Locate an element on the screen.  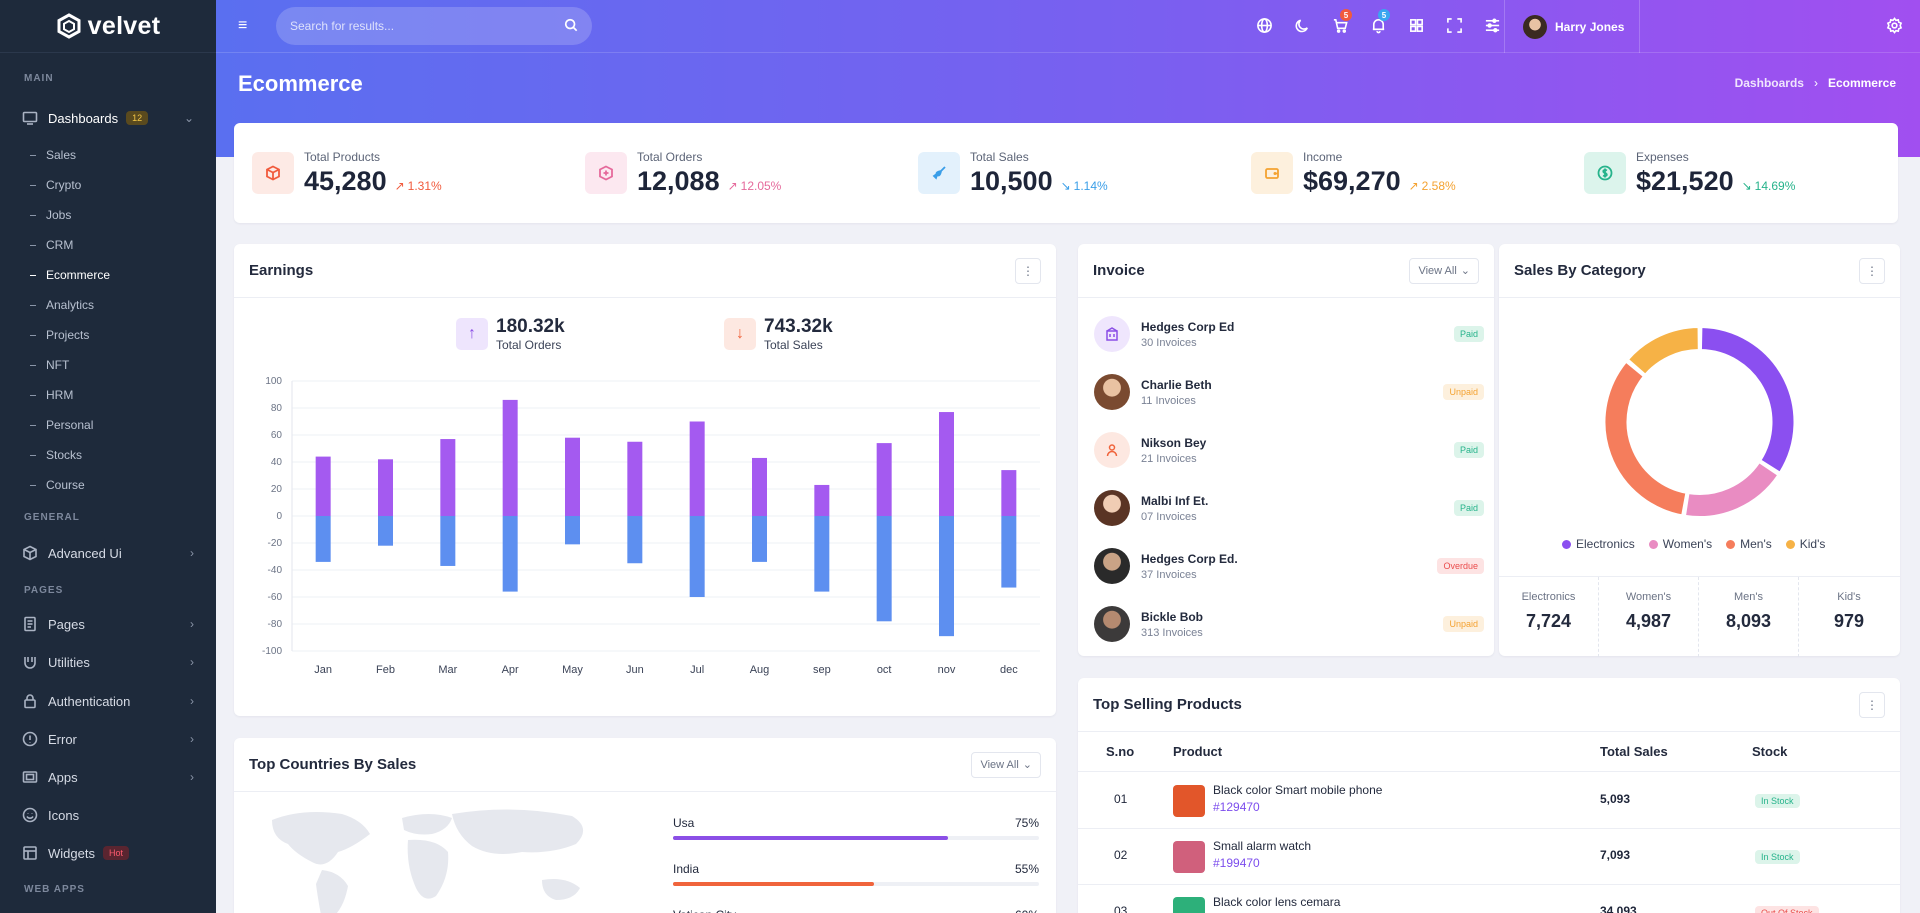
sidebar-subitem-crypto: Crypto is located at coordinates (55, 185).